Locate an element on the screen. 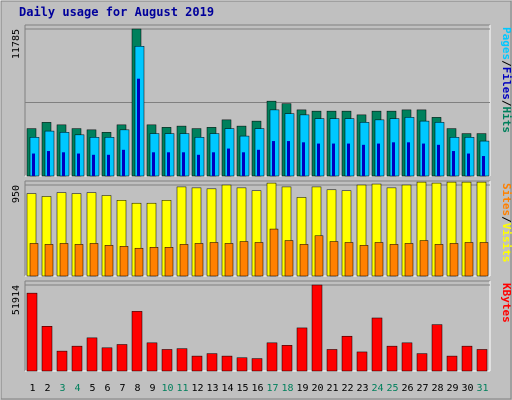  hits-files-pages-max-label: 11785 is located at coordinates (16, 44).